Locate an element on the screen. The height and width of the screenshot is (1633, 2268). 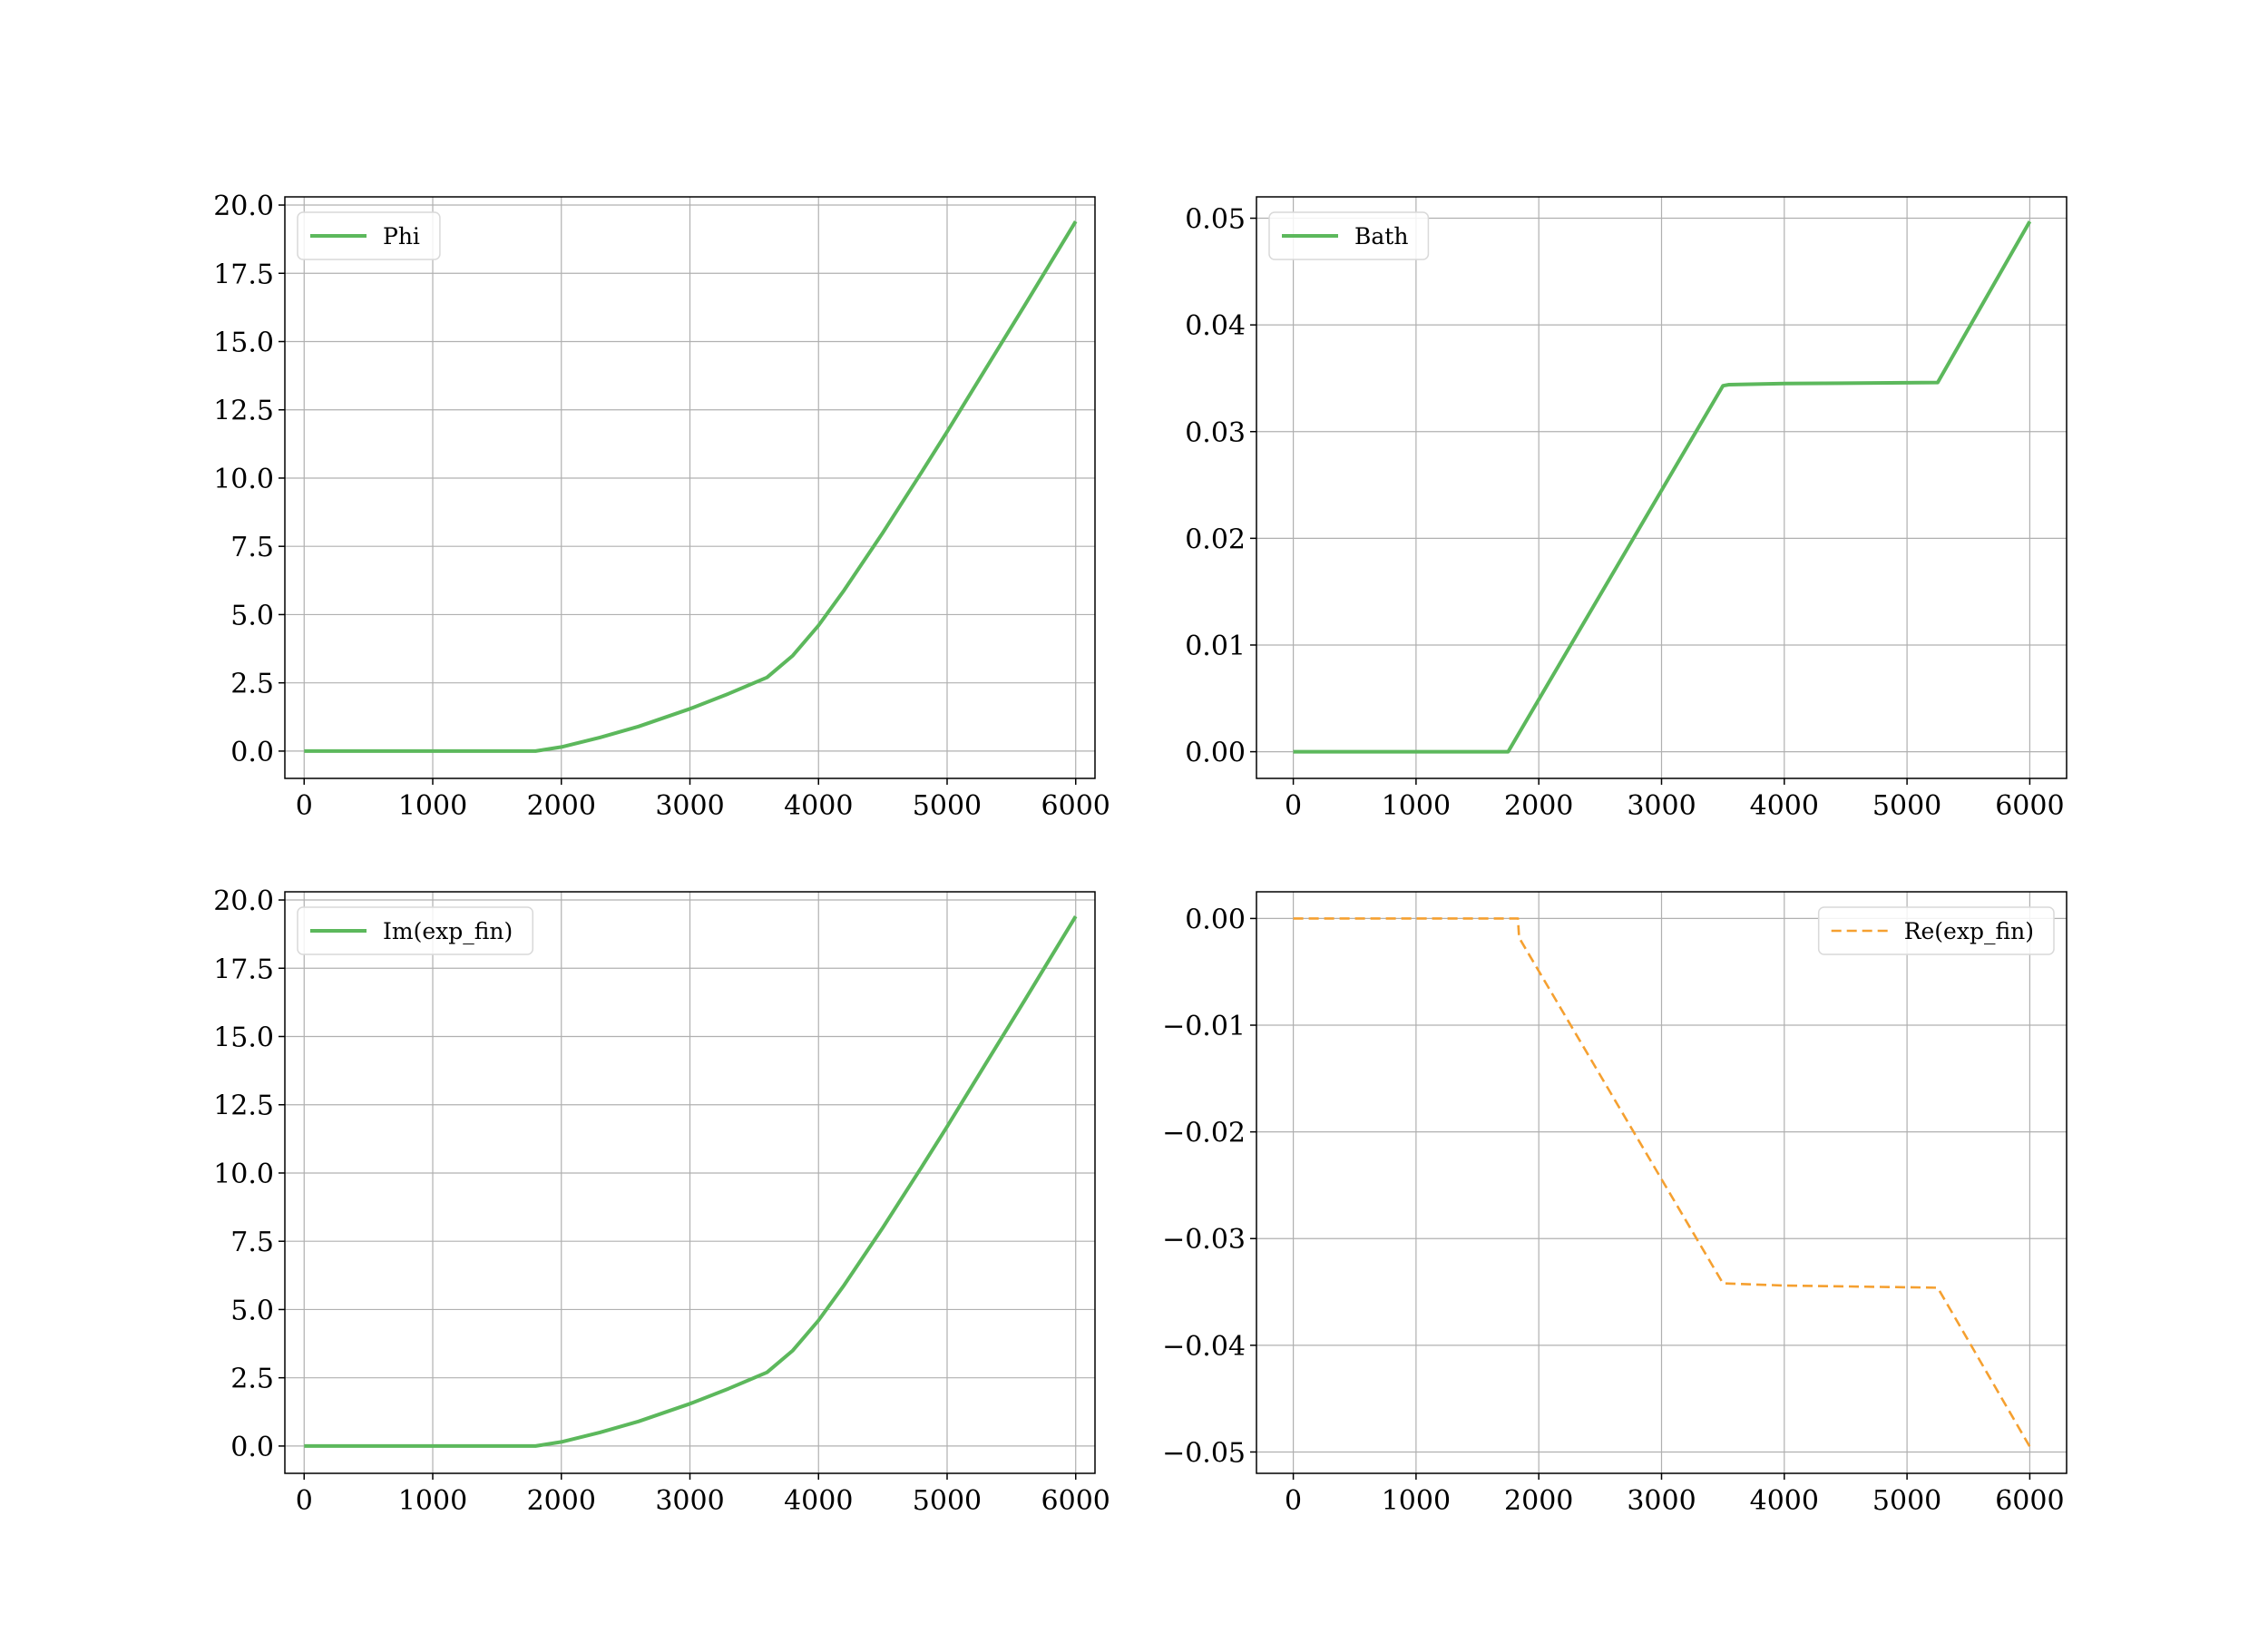
legend: Im(exp_fin) is located at coordinates (415, 930).